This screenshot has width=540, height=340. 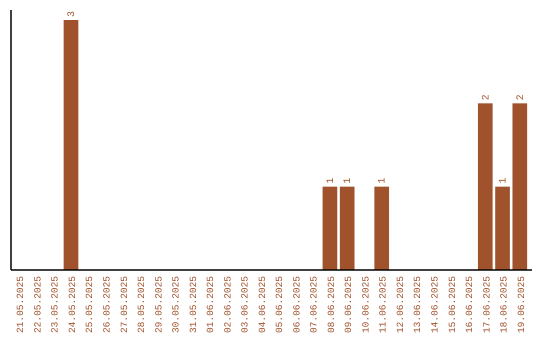 What do you see at coordinates (72, 305) in the screenshot?
I see `x-tick-label: 24.05.2025` at bounding box center [72, 305].